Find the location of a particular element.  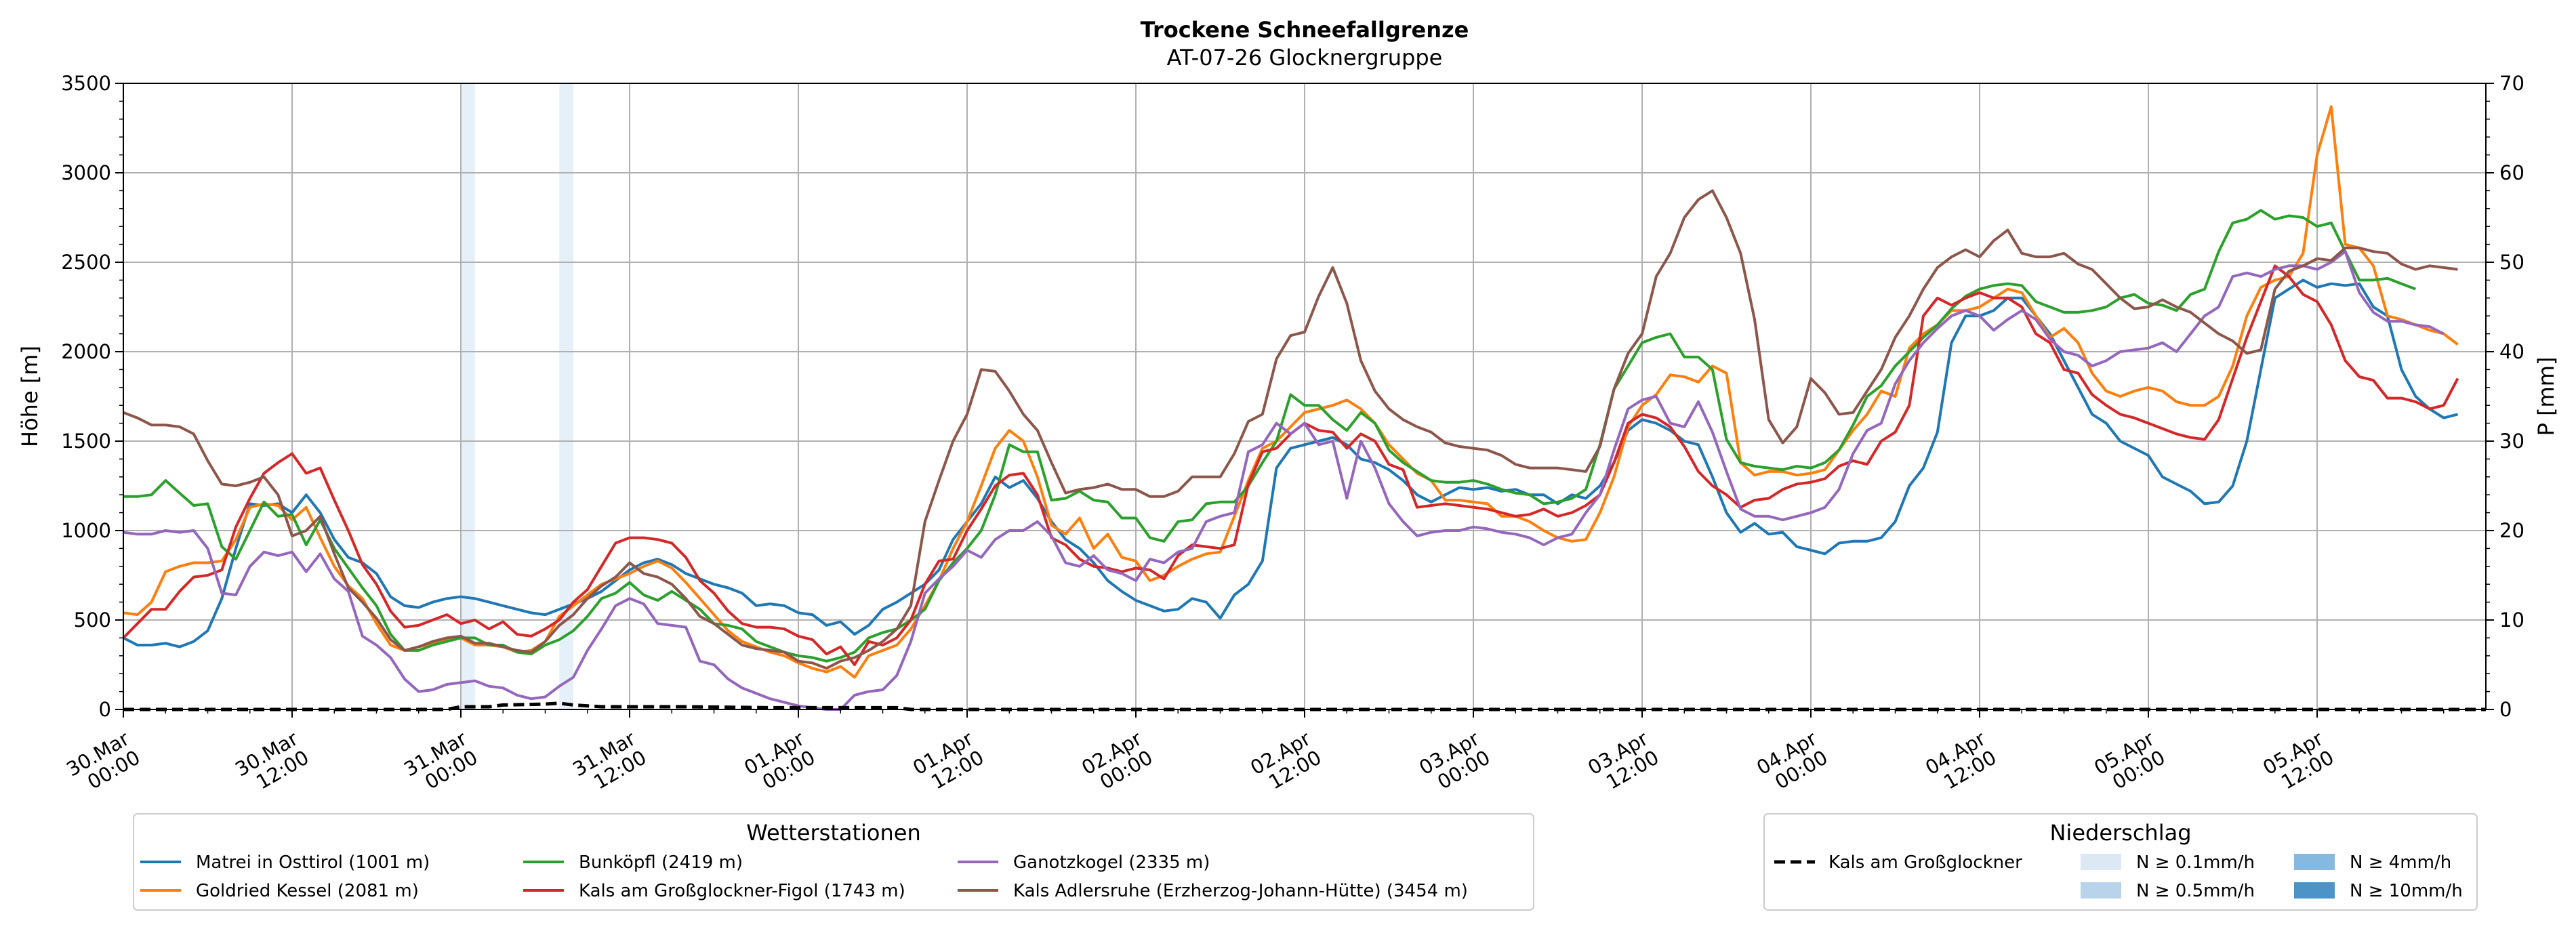

legend-precip-label-3: N ≥ 10mm/h is located at coordinates (2407, 891).